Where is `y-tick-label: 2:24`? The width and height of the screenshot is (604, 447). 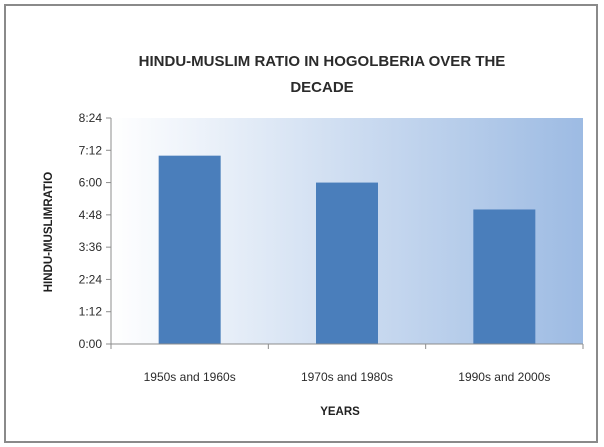
y-tick-label: 2:24 is located at coordinates (91, 279).